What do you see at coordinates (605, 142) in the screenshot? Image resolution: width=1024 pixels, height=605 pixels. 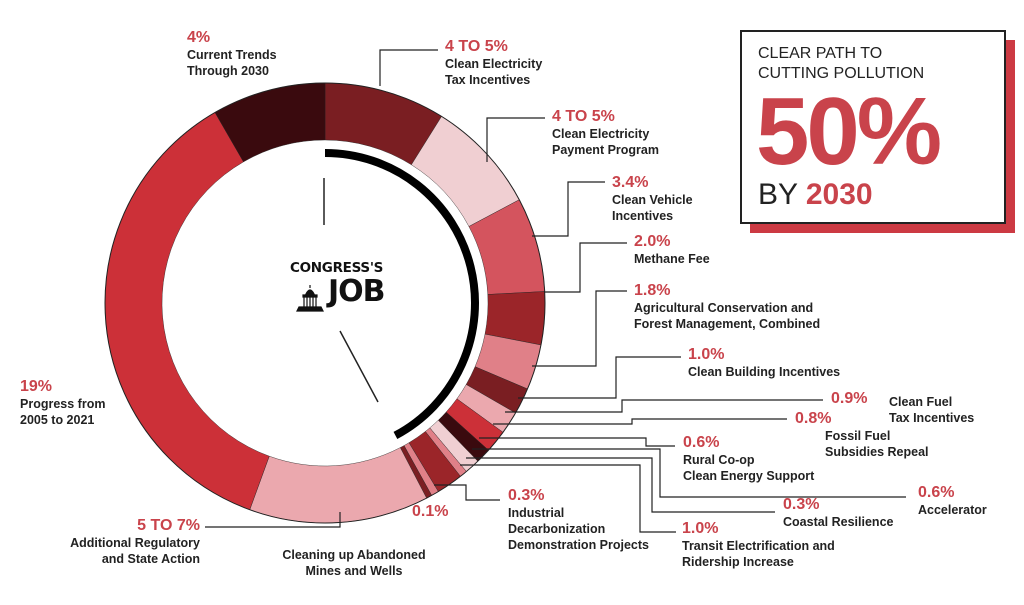 I see `segment-description: Clean Electricity Payment Program` at bounding box center [605, 142].